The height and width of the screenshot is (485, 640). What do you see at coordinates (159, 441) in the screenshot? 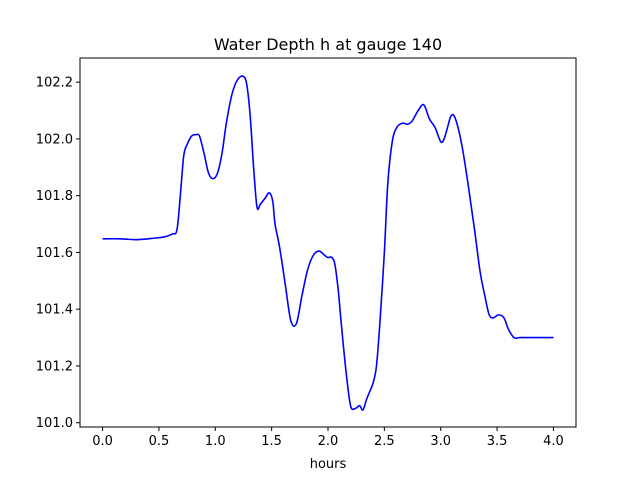
I see `x-tick-label: 0.5` at bounding box center [159, 441].